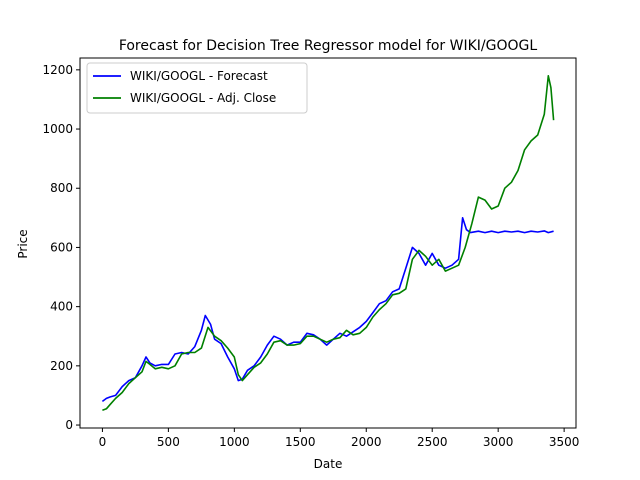 This screenshot has width=640, height=480. I want to click on x-tick-label-1: 500, so click(168, 442).